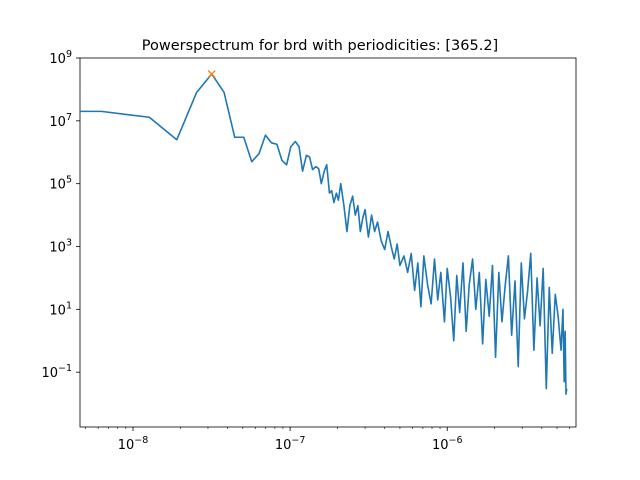 The image size is (640, 480). Describe the element at coordinates (60, 58) in the screenshot. I see `y-tick-label: 10⁹` at that location.